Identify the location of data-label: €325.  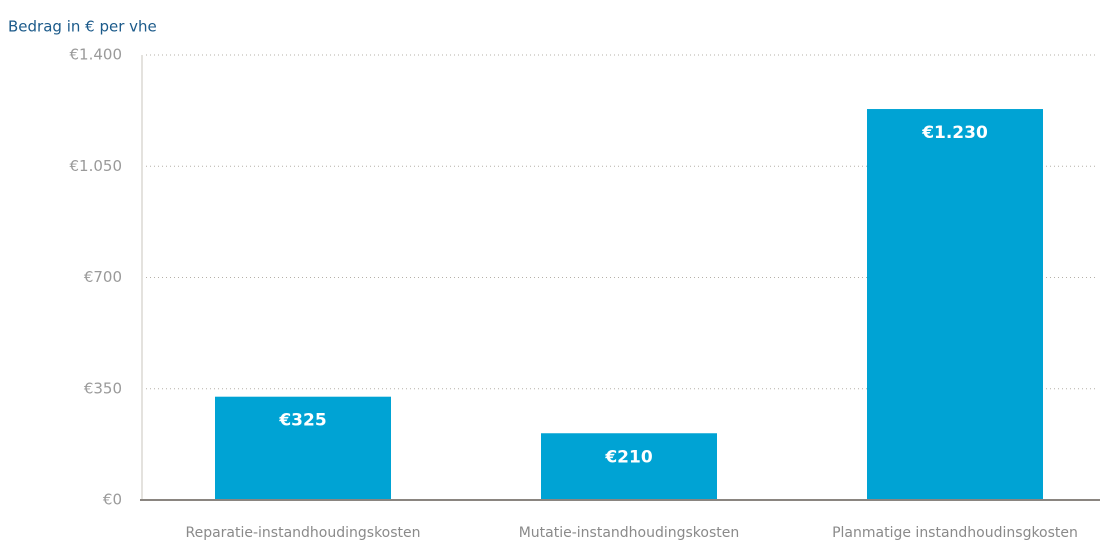
(302, 421).